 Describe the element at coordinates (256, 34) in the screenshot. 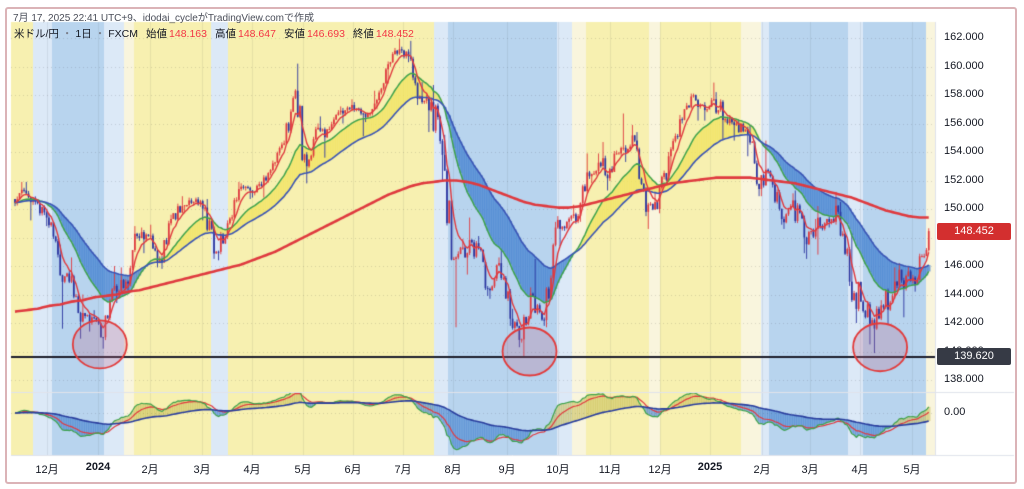

I see `high-value: 148.647` at that location.